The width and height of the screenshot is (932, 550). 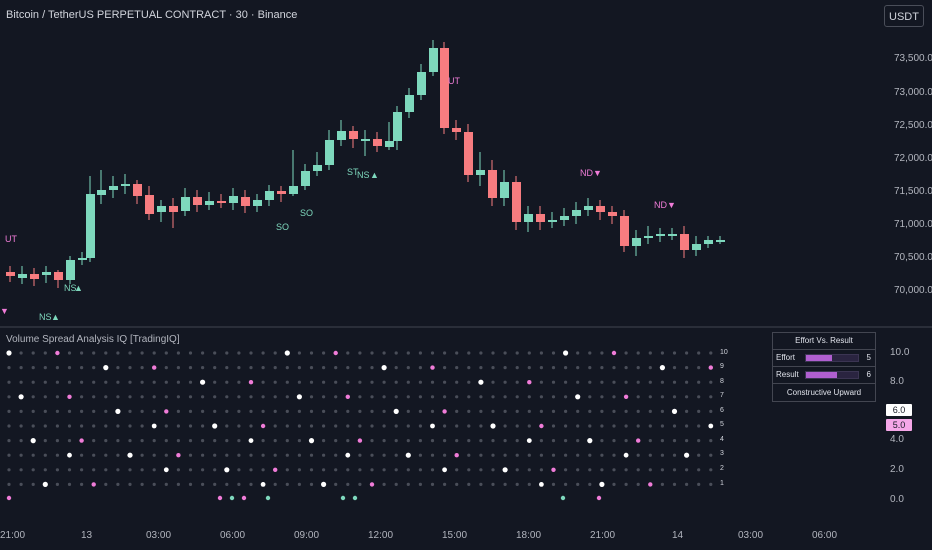 I want to click on signal-arrow-up: ▲, so click(x=374, y=175).